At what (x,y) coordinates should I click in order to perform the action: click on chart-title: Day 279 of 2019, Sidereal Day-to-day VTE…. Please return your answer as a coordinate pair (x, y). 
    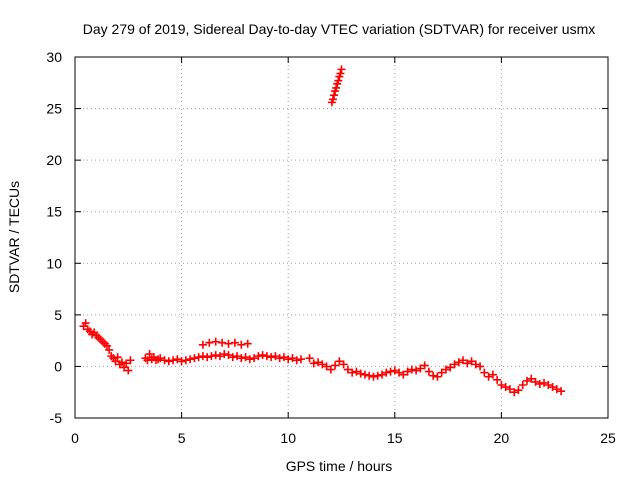
    Looking at the image, I should click on (339, 29).